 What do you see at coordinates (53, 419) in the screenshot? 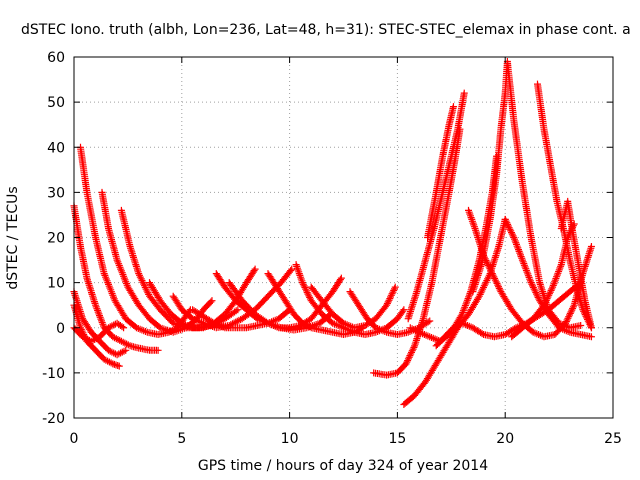
I see `y-tick-label: -20` at bounding box center [53, 419].